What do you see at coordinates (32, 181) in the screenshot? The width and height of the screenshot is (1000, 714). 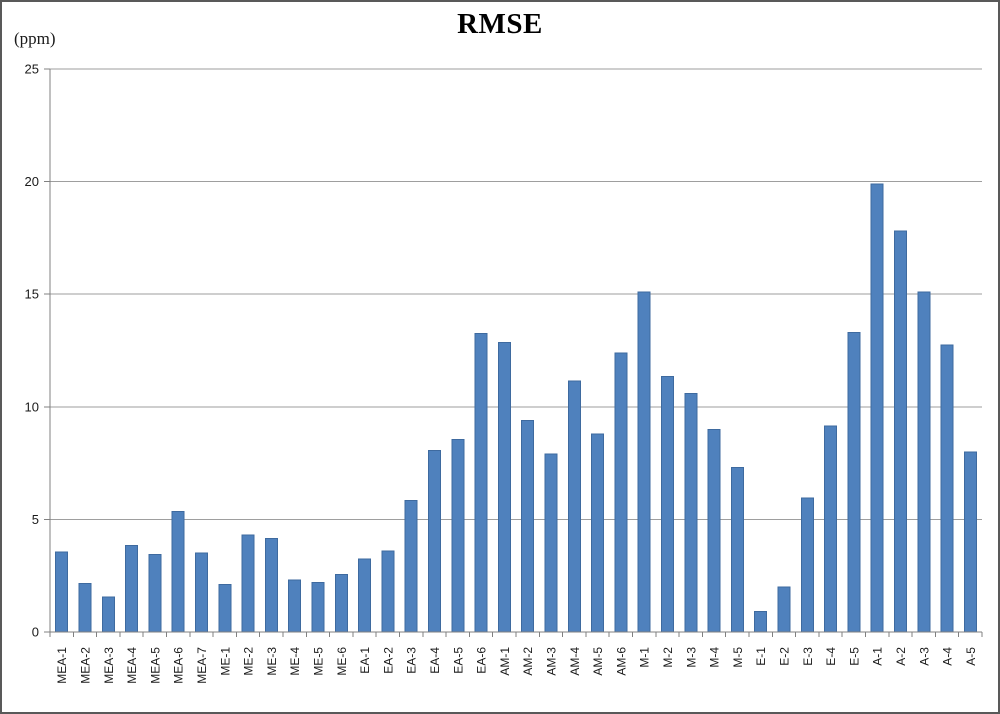 I see `y-tick-label: 20` at bounding box center [32, 181].